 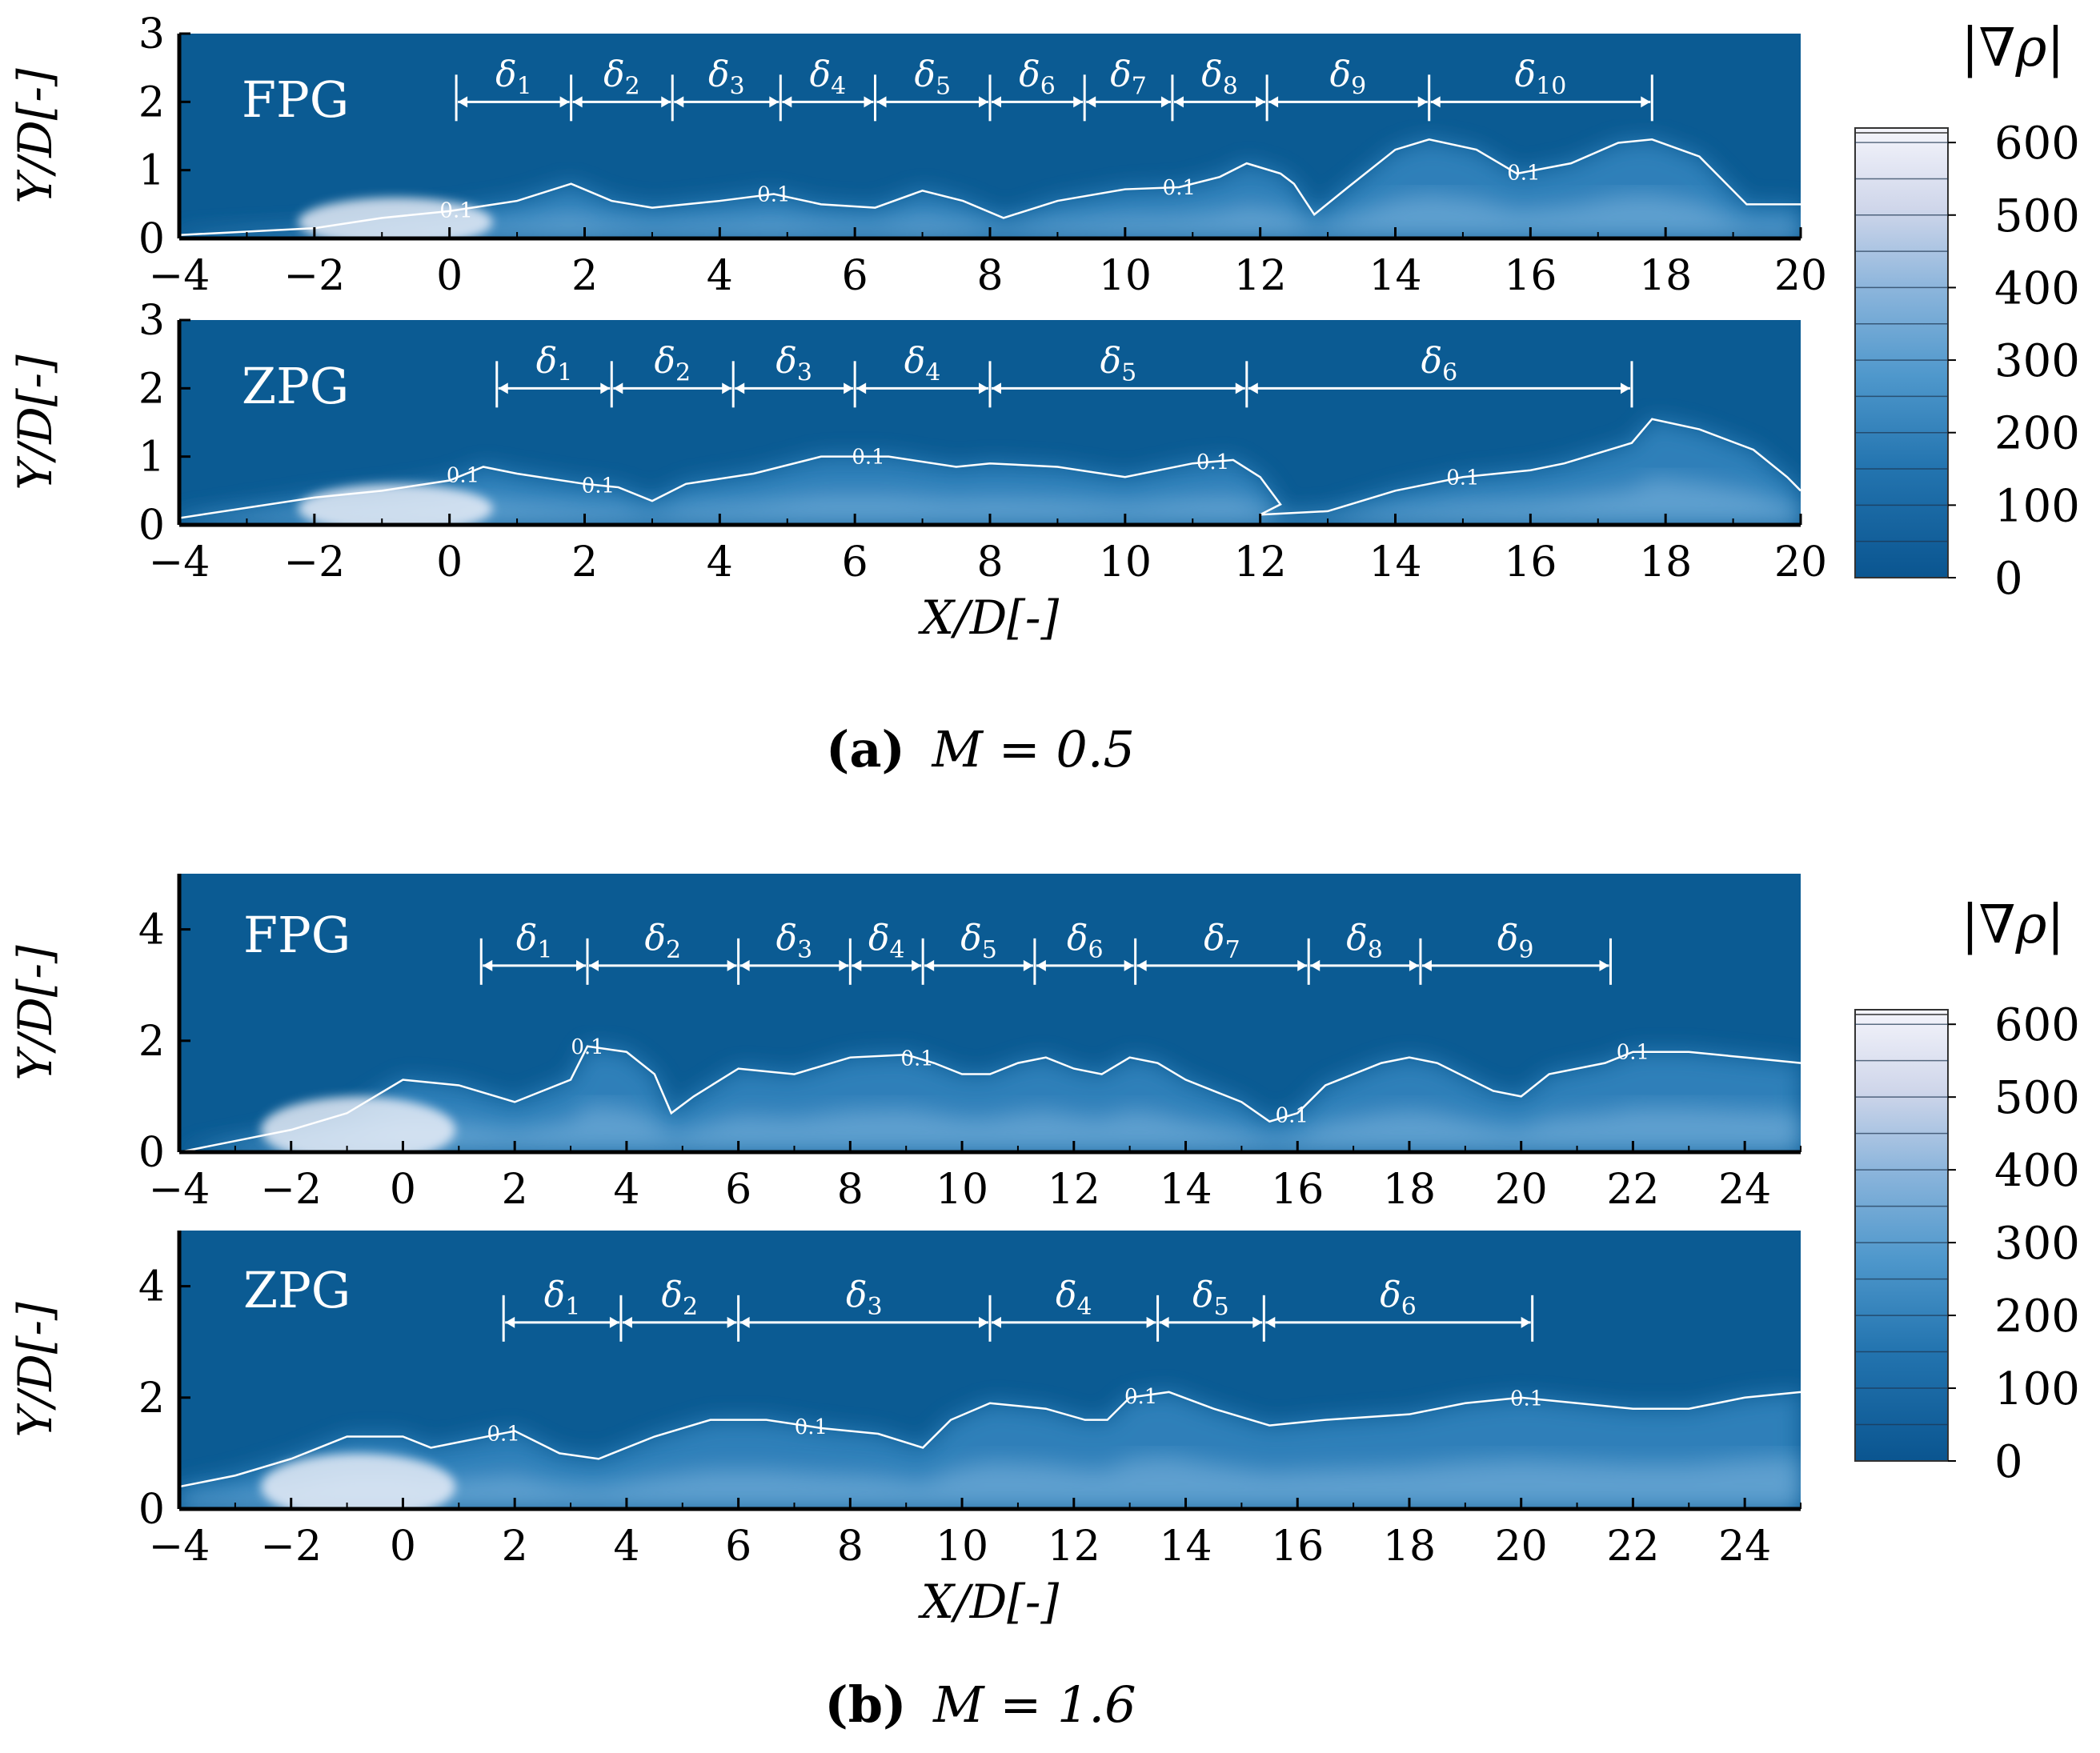 I want to click on delta-label: δ3, so click(x=793, y=363).